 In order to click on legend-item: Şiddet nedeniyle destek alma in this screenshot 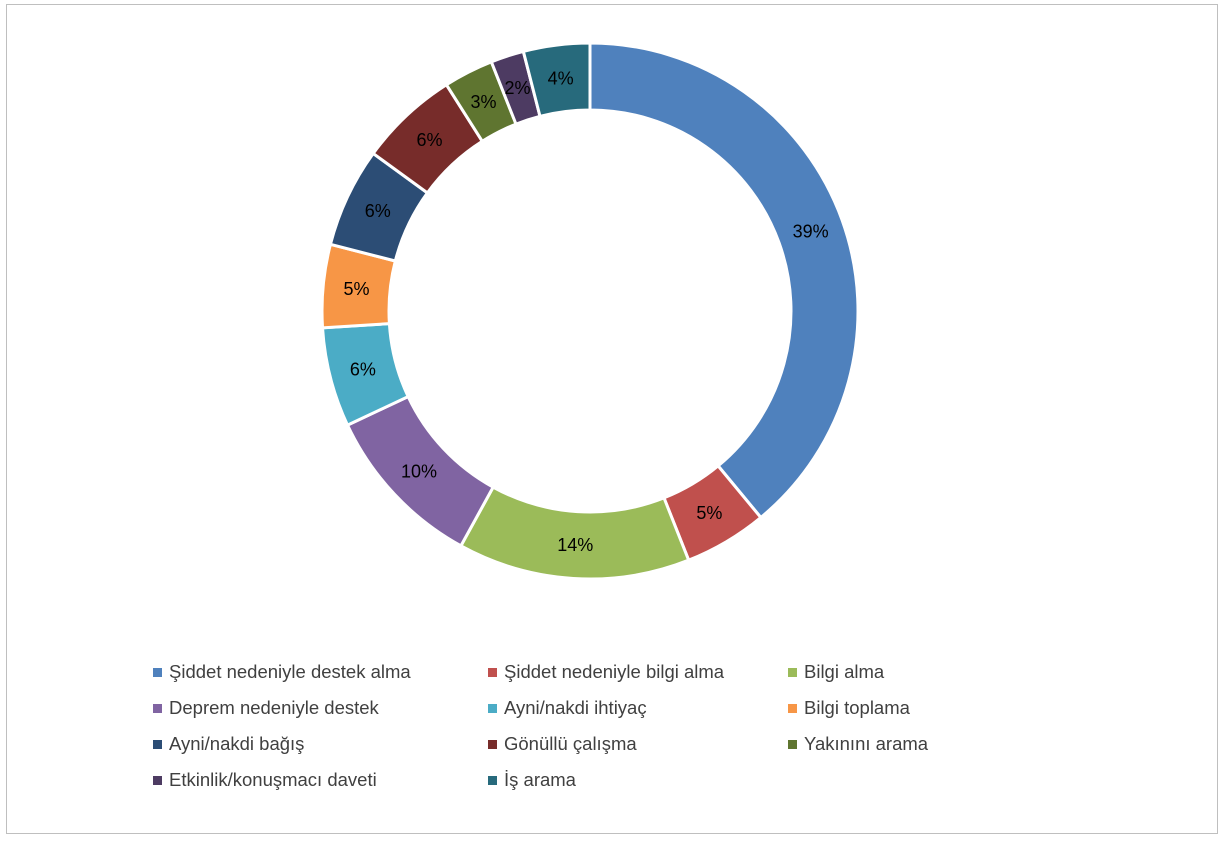, I will do `click(320, 672)`.